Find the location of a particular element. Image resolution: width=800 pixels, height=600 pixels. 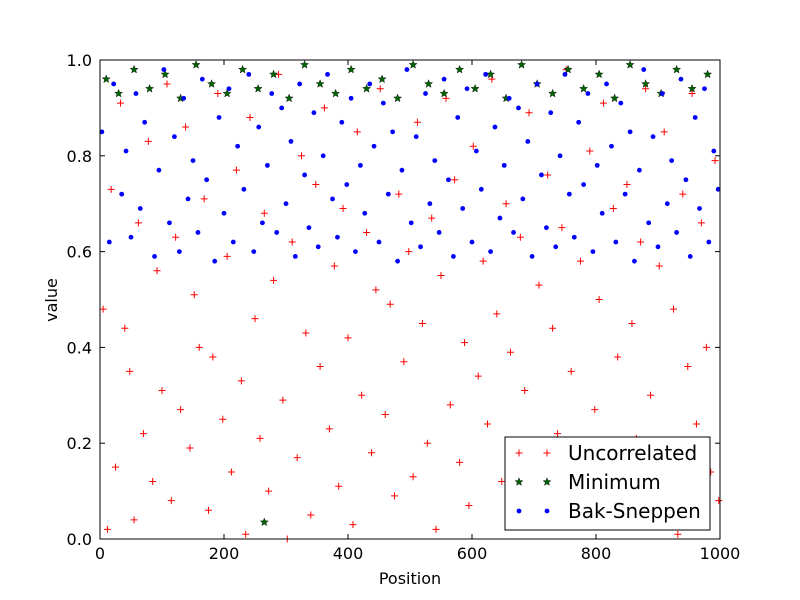

legend-marker-bak-sneppen is located at coordinates (519, 511).